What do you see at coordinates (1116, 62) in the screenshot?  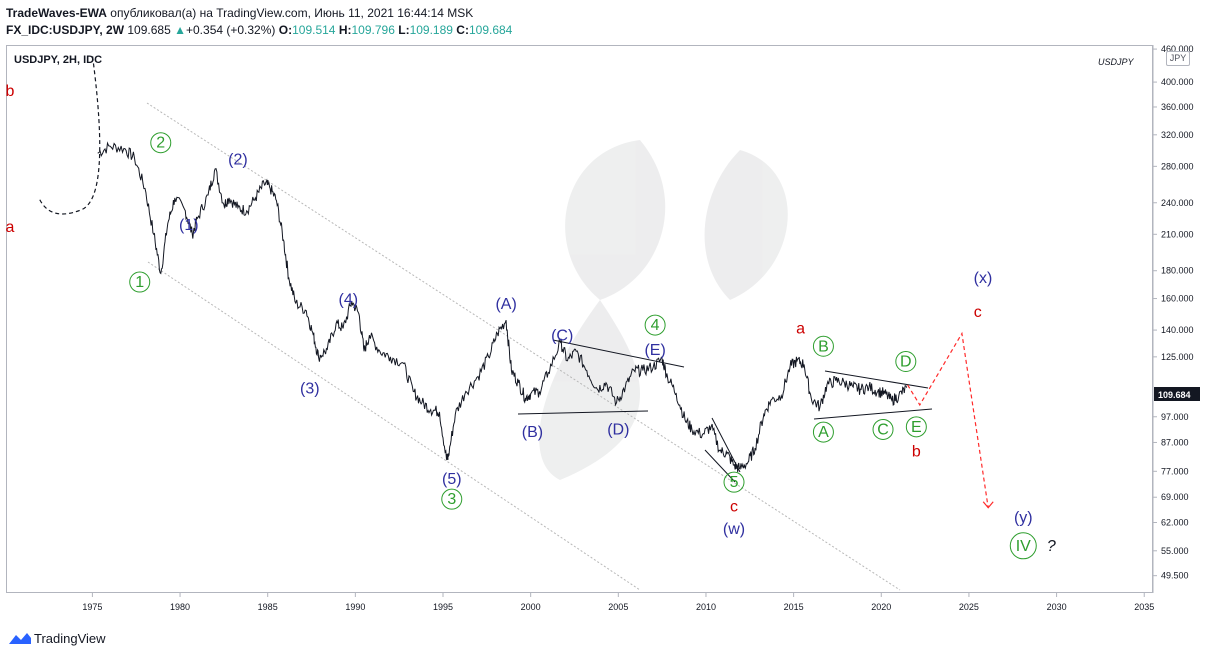 I see `pane-symbol-watermark: USDJPY` at bounding box center [1116, 62].